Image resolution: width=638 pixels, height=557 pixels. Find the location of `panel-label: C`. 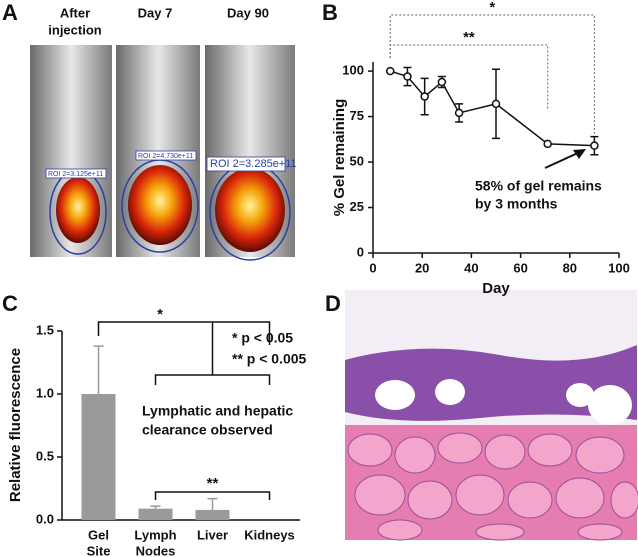

panel-label: C is located at coordinates (10, 303).